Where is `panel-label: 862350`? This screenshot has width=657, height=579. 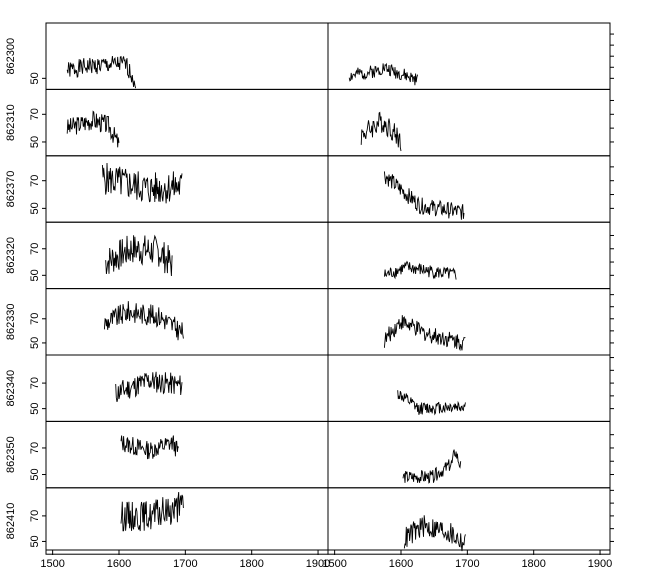 panel-label: 862350 is located at coordinates (11, 454).